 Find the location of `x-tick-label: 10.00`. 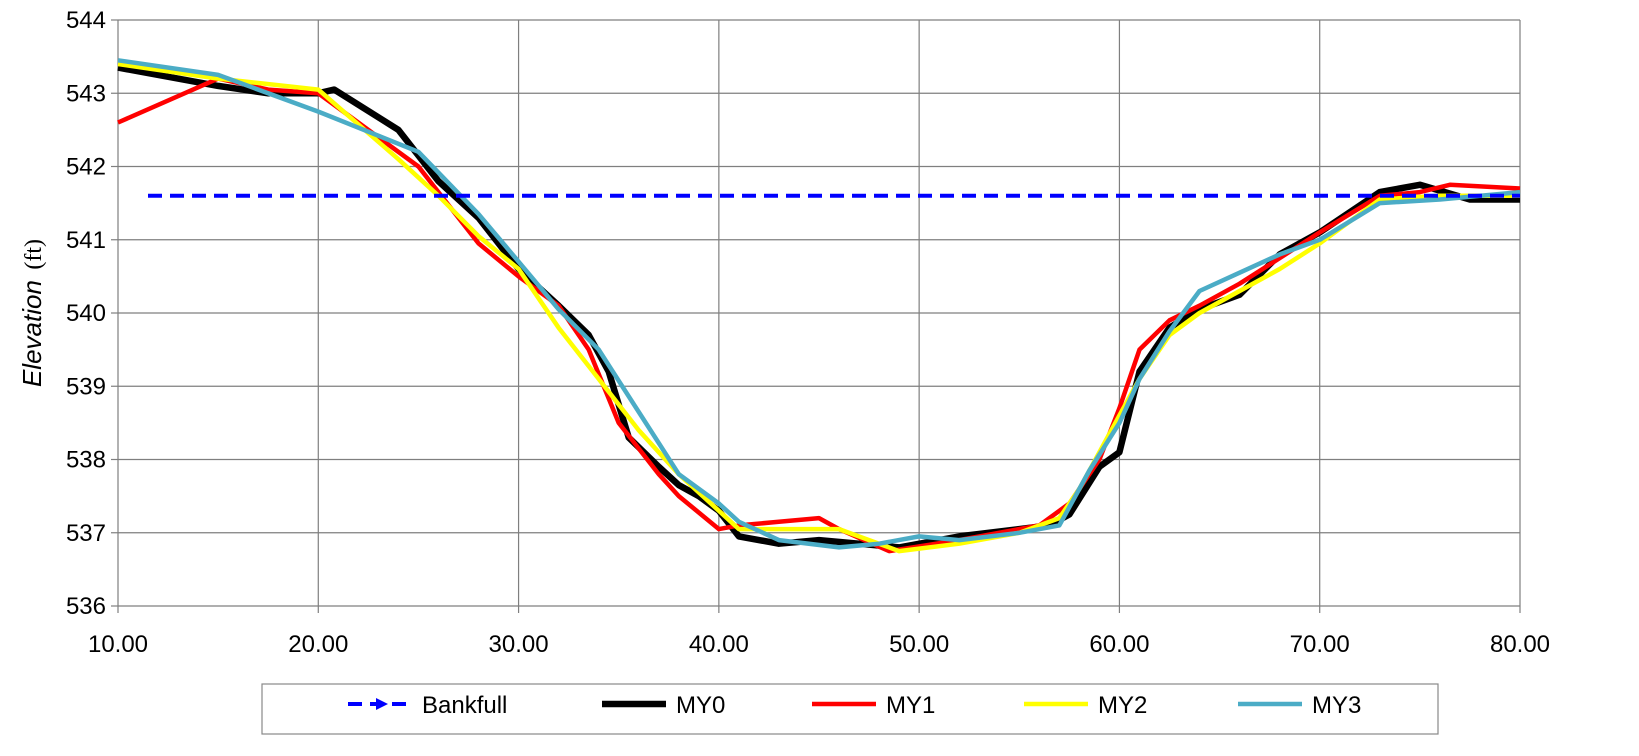

x-tick-label: 10.00 is located at coordinates (118, 644).